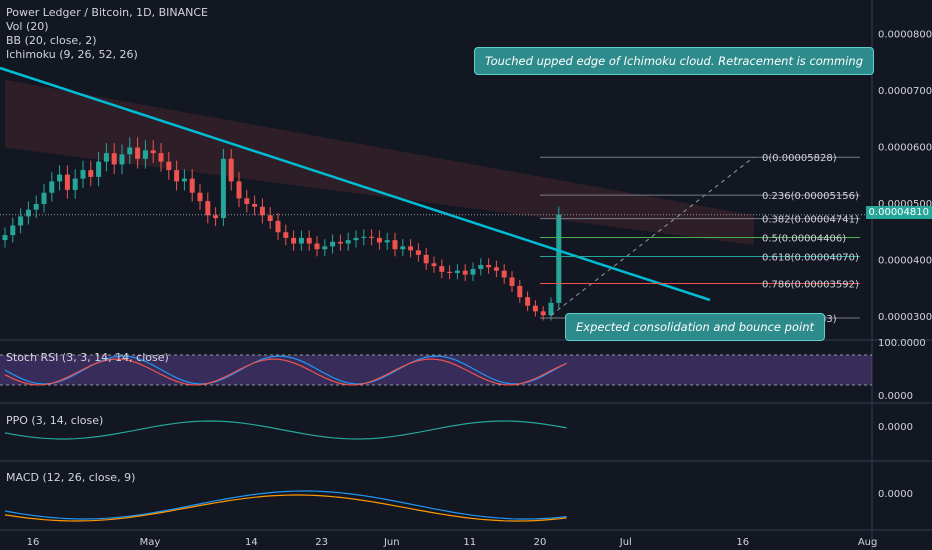 The width and height of the screenshot is (932, 550). What do you see at coordinates (285, 372) in the screenshot?
I see `stoch-d-line` at bounding box center [285, 372].